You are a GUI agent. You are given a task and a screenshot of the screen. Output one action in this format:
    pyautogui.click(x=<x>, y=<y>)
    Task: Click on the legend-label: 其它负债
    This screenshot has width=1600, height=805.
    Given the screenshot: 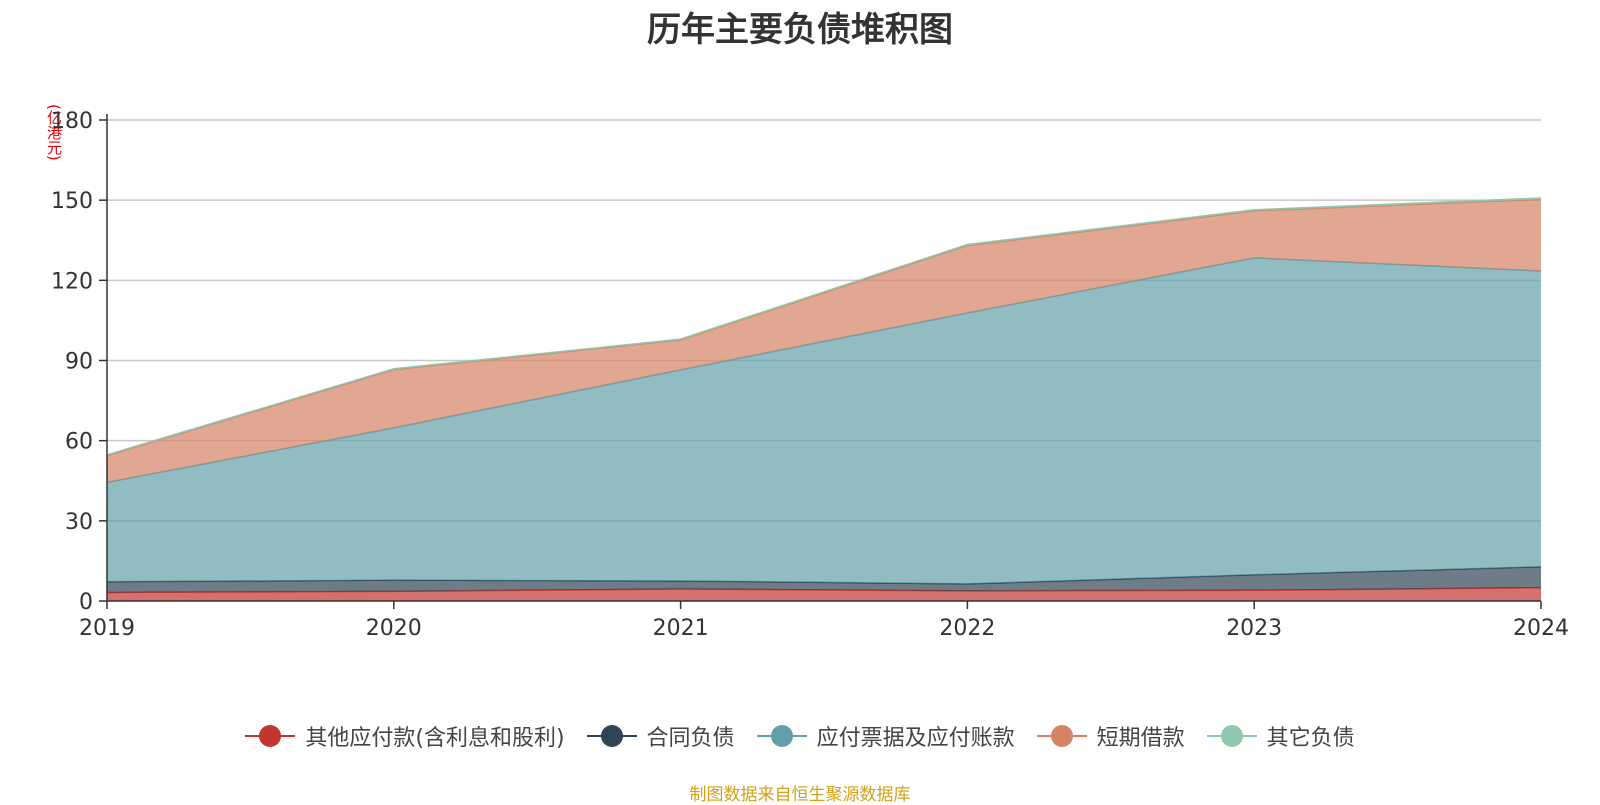 What is the action you would take?
    pyautogui.click(x=1310, y=738)
    